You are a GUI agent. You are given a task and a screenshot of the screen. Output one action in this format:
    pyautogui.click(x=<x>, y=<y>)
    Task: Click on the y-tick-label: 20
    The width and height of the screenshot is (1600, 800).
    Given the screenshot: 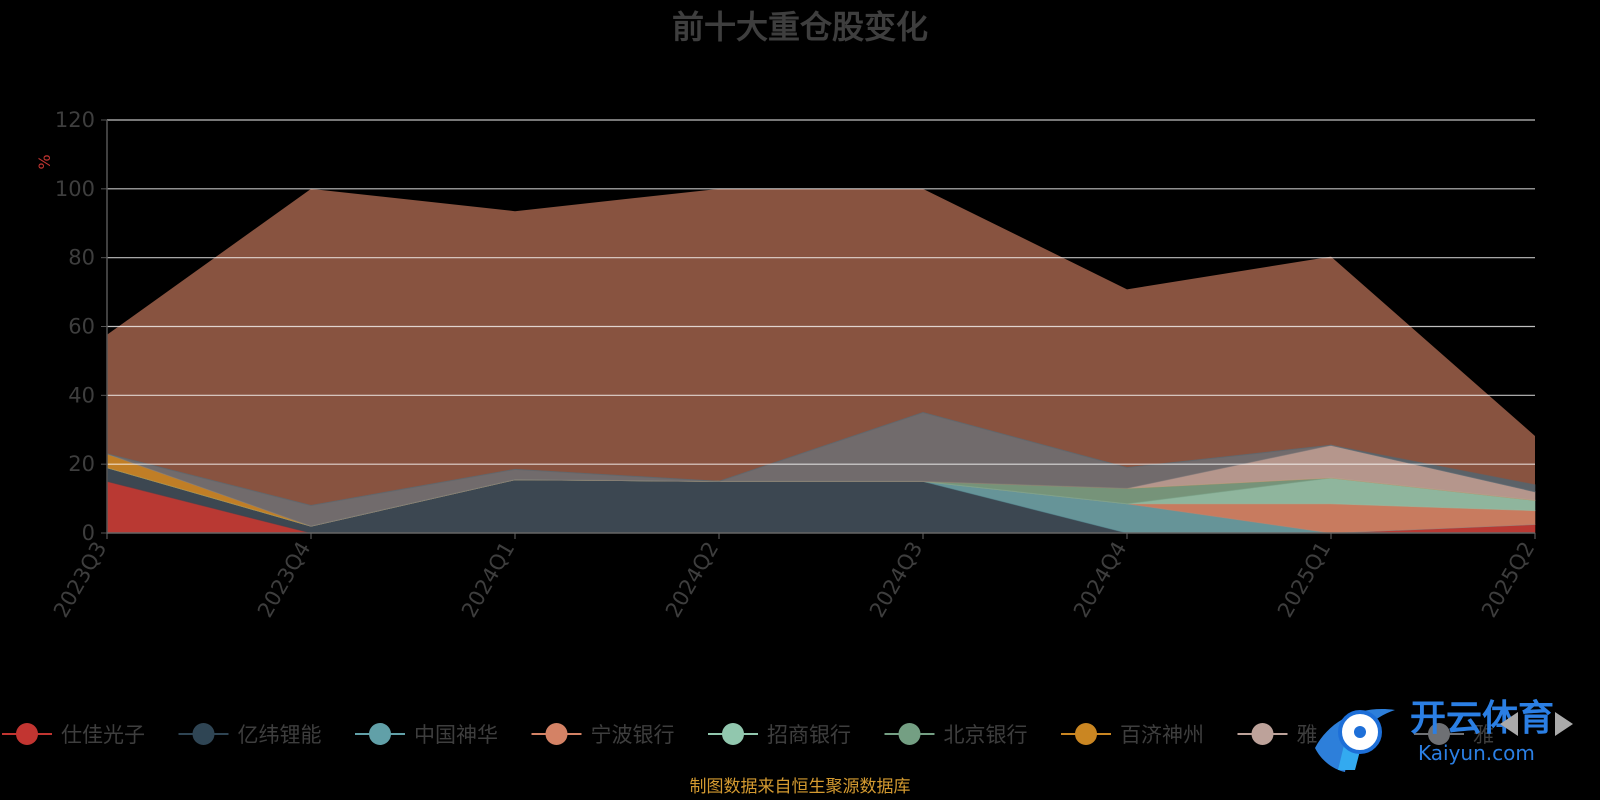 What is the action you would take?
    pyautogui.click(x=81, y=464)
    